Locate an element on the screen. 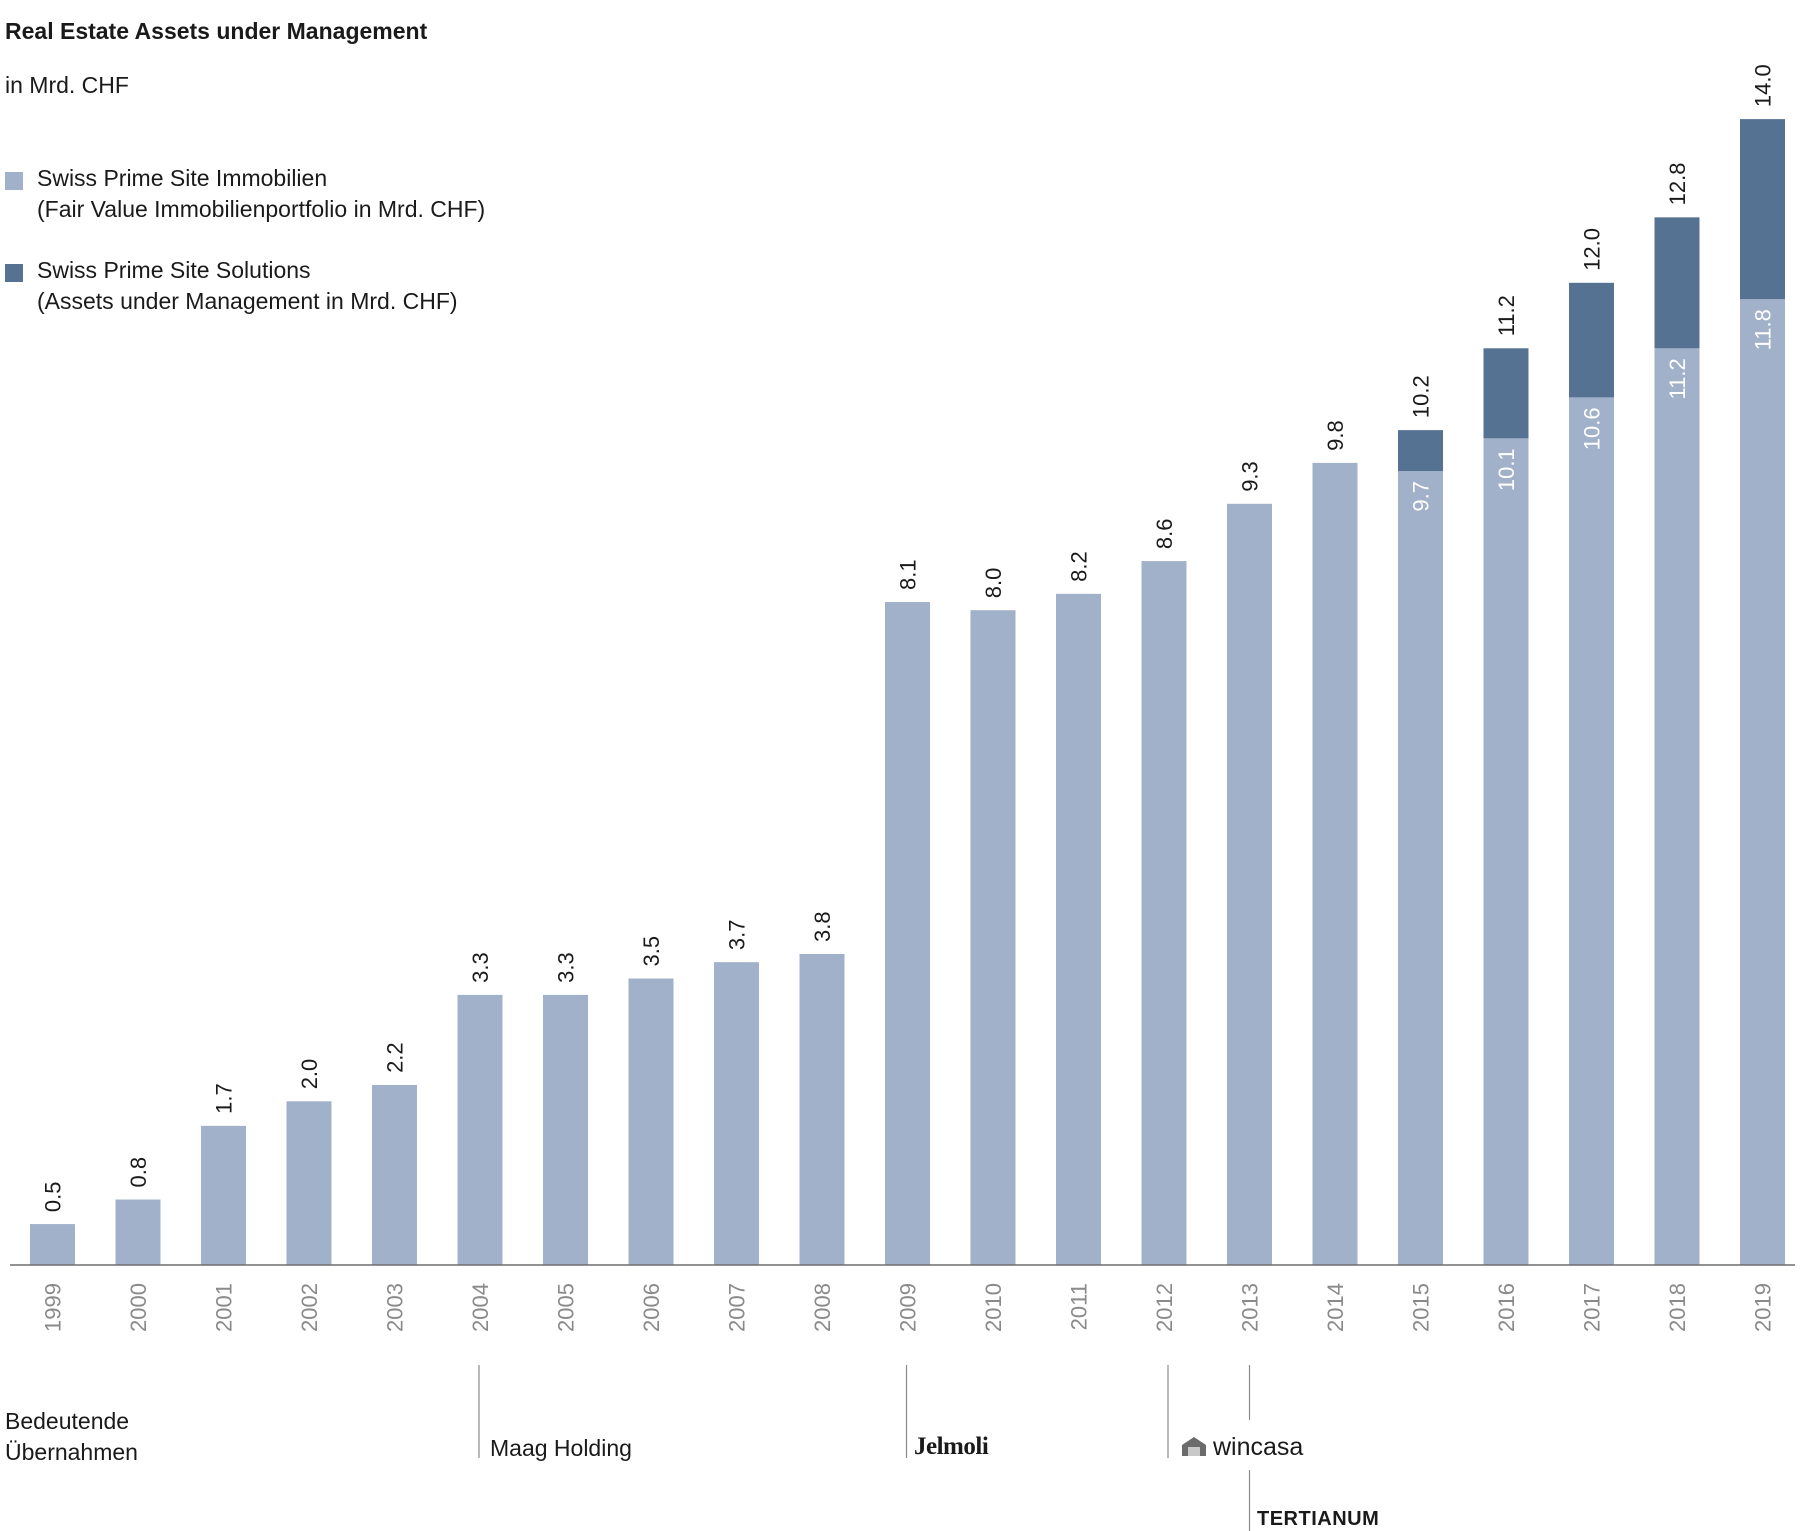 The image size is (1800, 1531). acquisitions-heading-line1: Bedeutende is located at coordinates (67, 1421).